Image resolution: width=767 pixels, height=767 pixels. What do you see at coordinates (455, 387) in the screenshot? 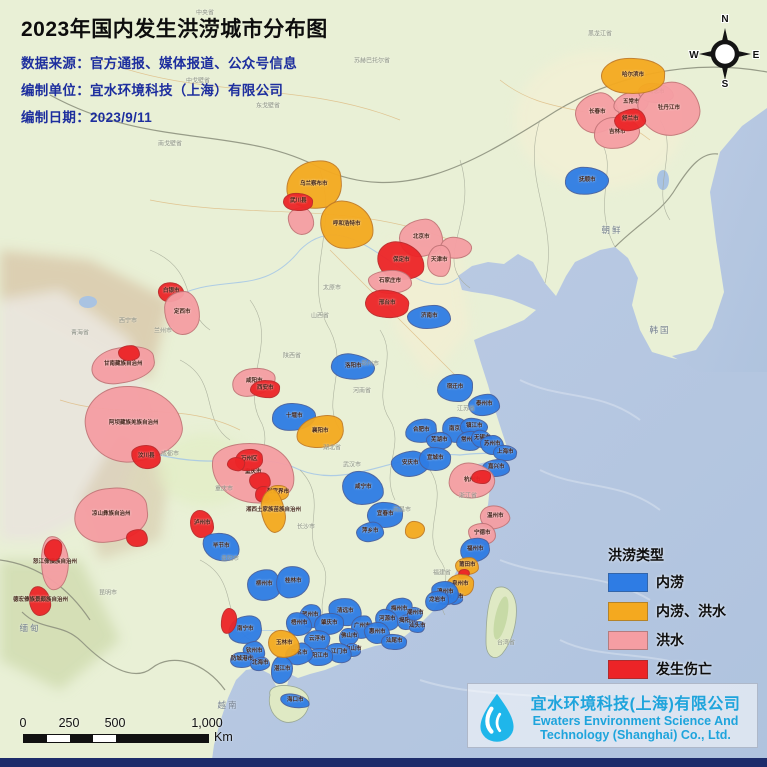
I see `region-label: 宿迁市` at bounding box center [455, 387].